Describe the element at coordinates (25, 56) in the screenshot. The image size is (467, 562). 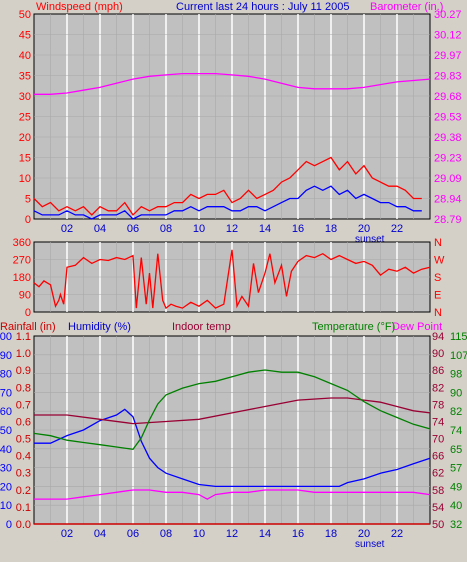
I see `windspeed-tick: 40` at that location.